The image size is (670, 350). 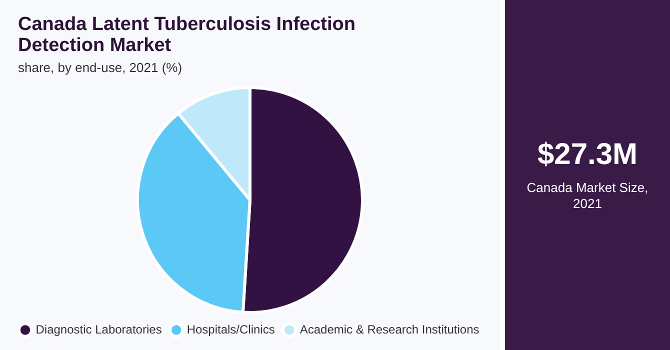 What do you see at coordinates (230, 329) in the screenshot?
I see `legend-label: Hospitals/Clinics` at bounding box center [230, 329].